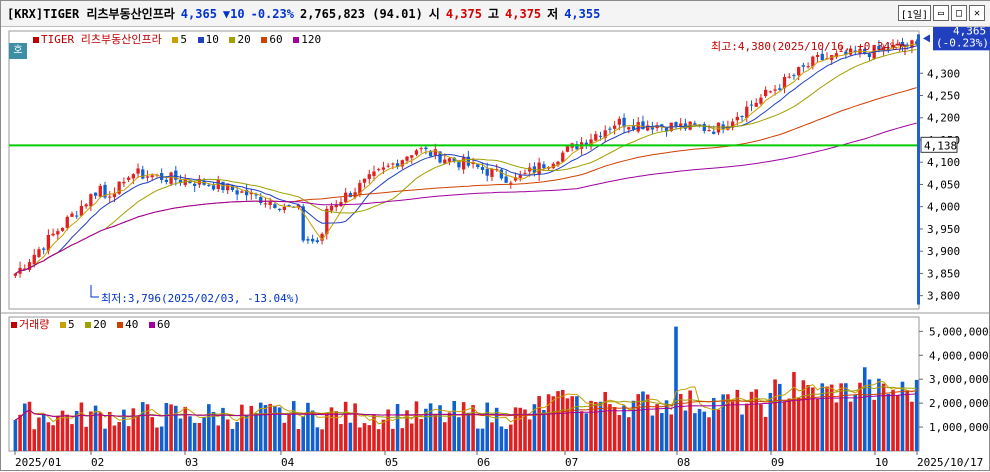 The height and width of the screenshot is (472, 990). Describe the element at coordinates (959, 13) in the screenshot. I see `maximize-icon: □` at that location.